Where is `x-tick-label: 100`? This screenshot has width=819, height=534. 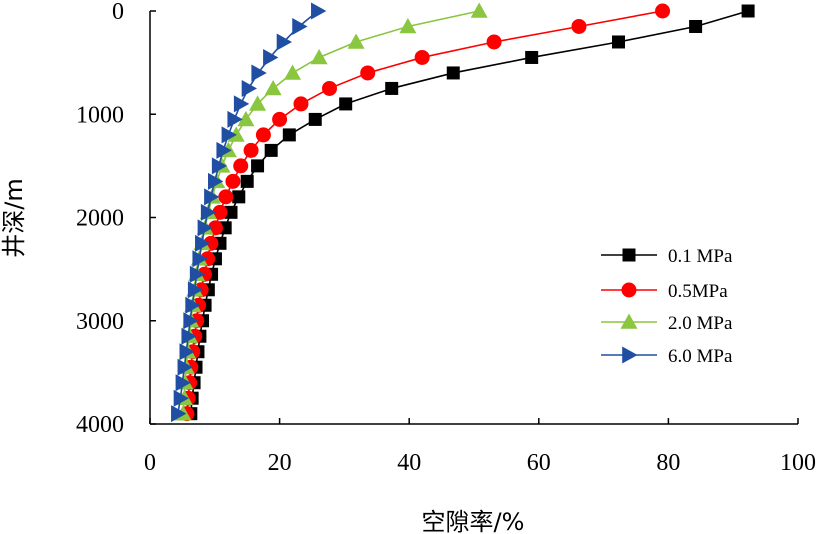 x-tick-label: 100 is located at coordinates (798, 463).